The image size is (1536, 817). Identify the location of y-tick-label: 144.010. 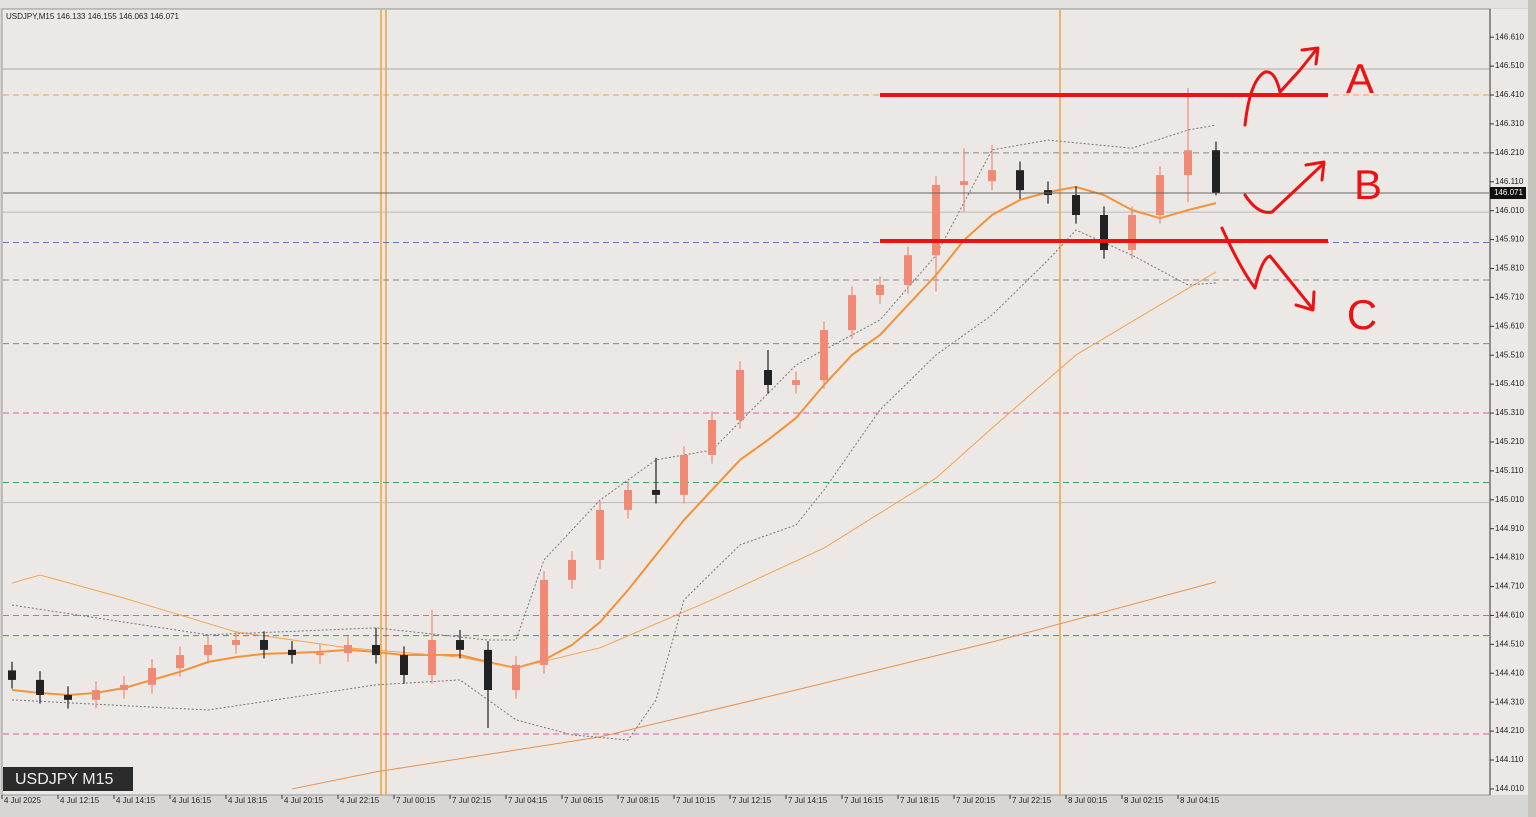
(1509, 788).